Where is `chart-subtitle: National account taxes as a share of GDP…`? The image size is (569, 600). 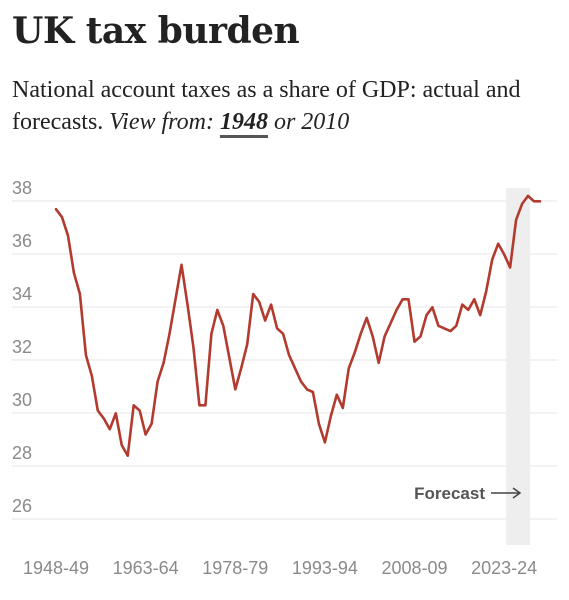 chart-subtitle: National account taxes as a share of GDP… is located at coordinates (284, 106).